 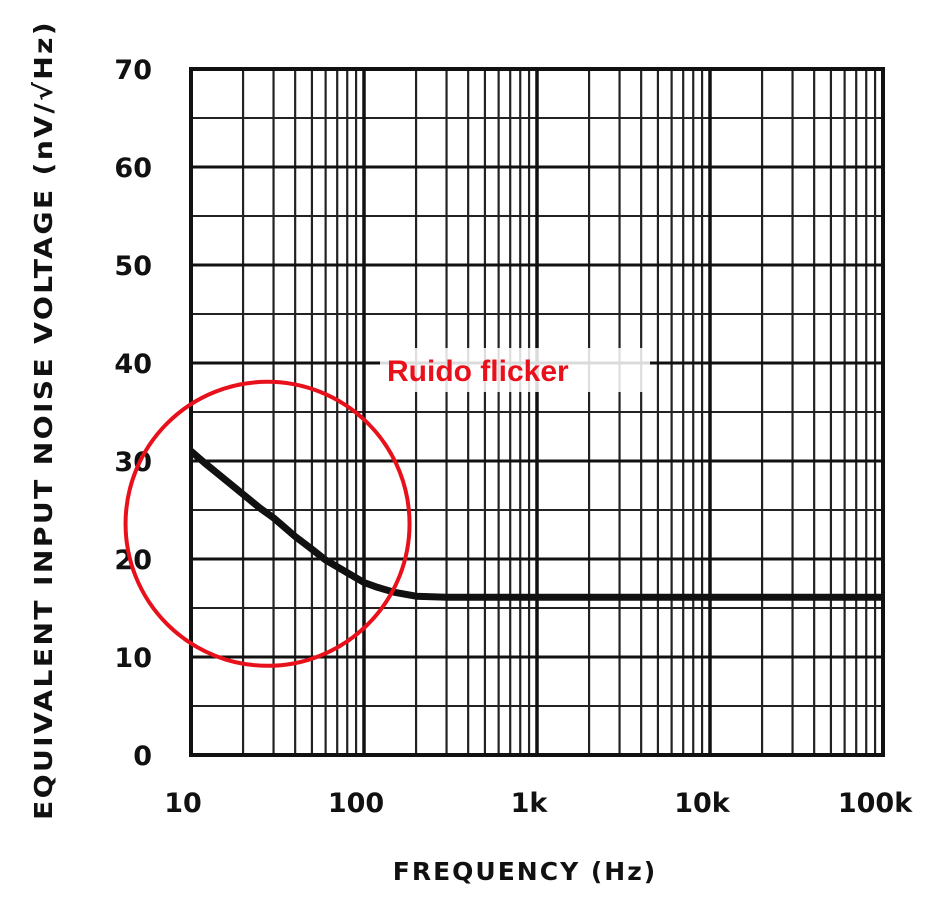 I want to click on flicker-highlight-circle, so click(x=267, y=523).